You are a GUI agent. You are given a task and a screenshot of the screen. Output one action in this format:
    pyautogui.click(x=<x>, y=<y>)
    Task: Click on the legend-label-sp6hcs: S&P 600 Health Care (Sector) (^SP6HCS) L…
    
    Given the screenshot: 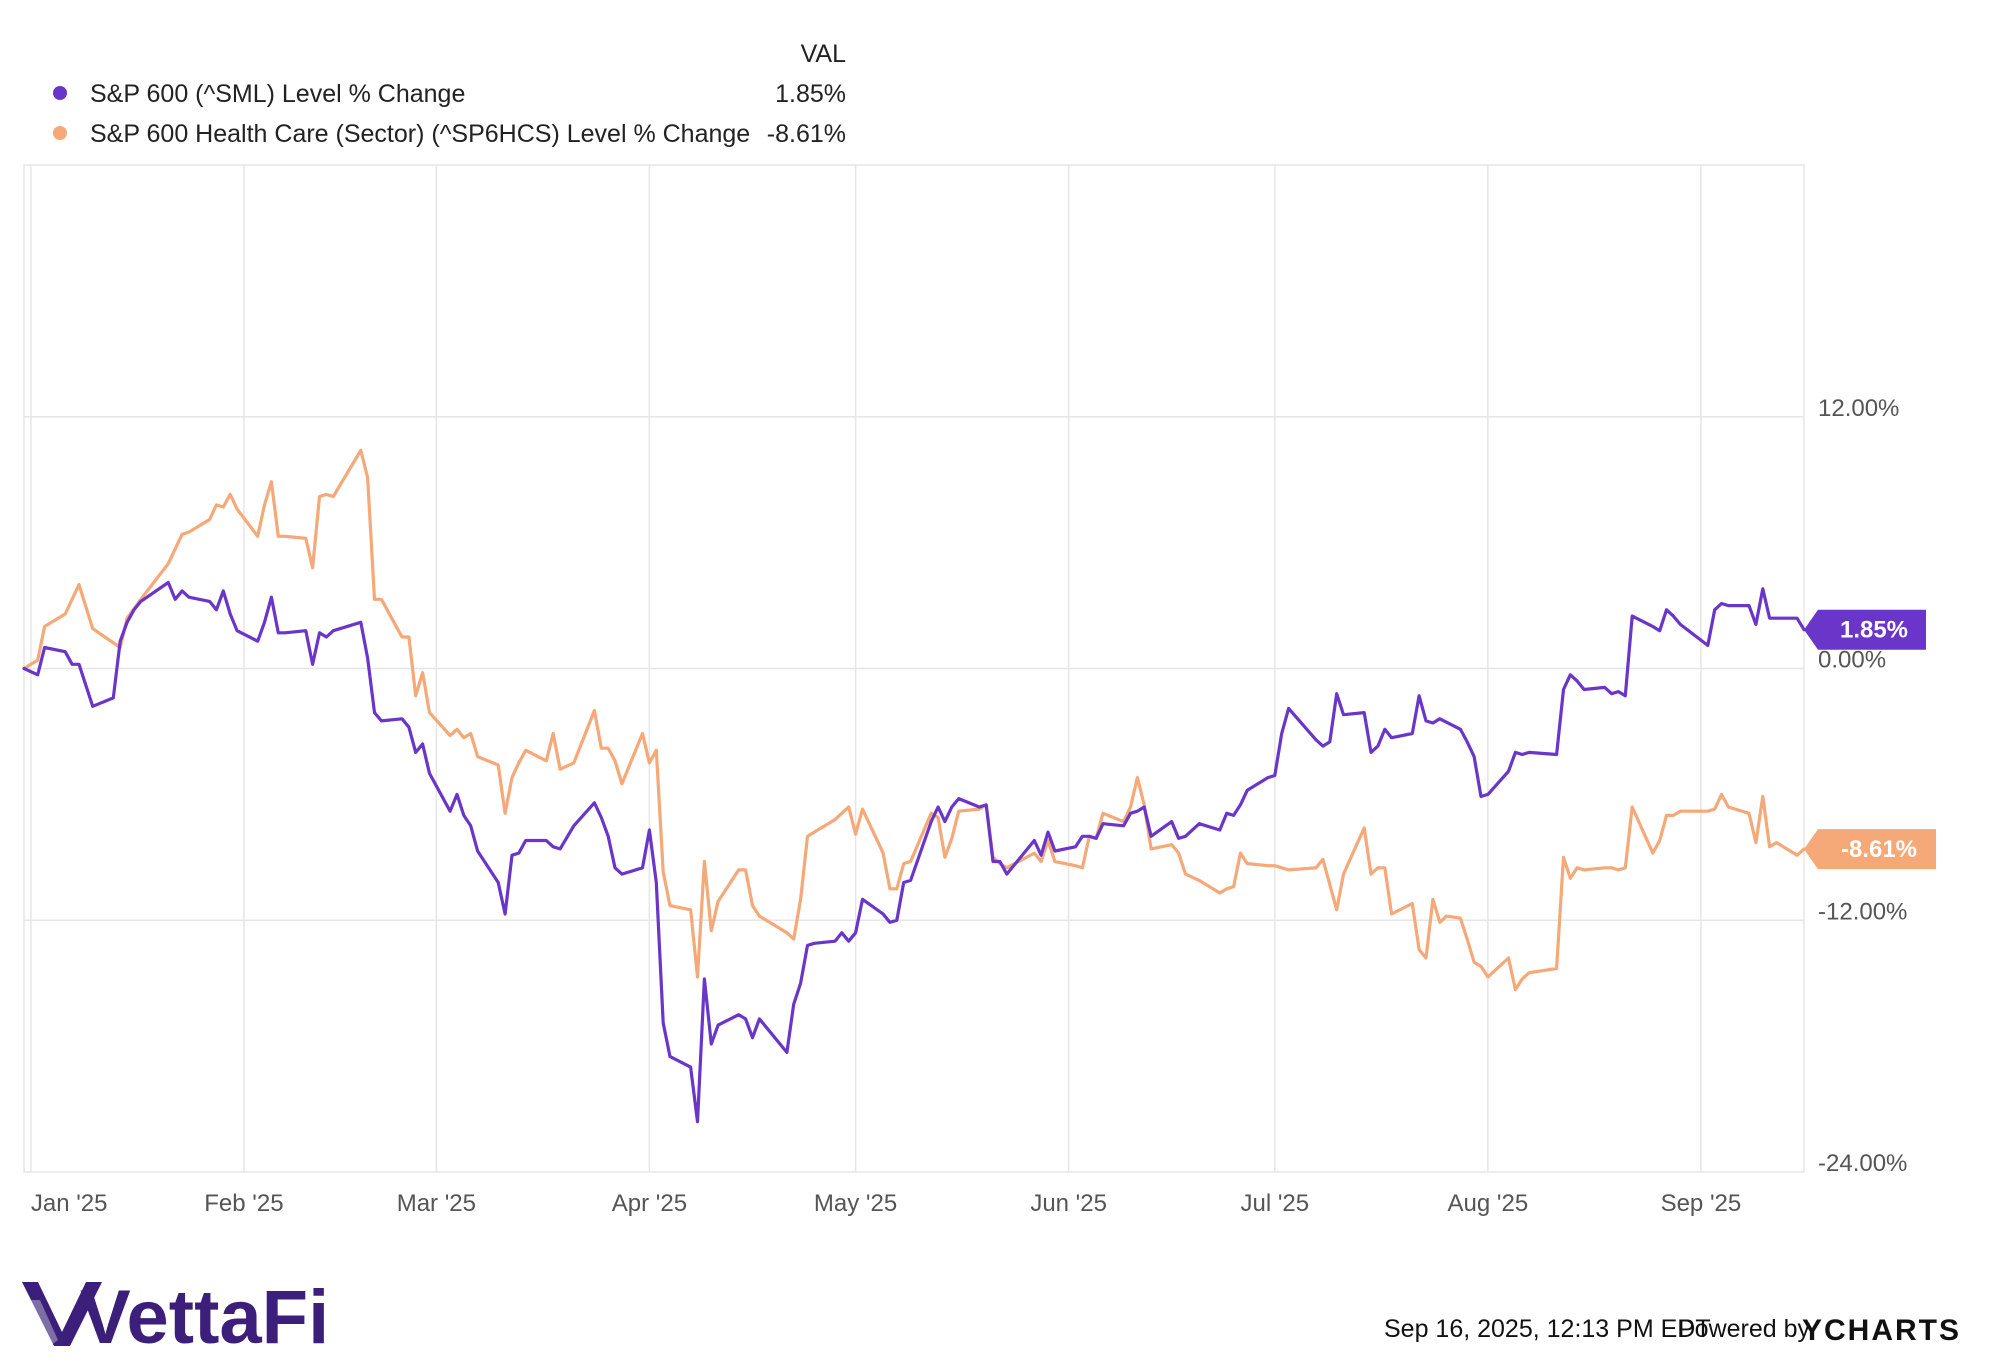 What is the action you would take?
    pyautogui.click(x=420, y=134)
    